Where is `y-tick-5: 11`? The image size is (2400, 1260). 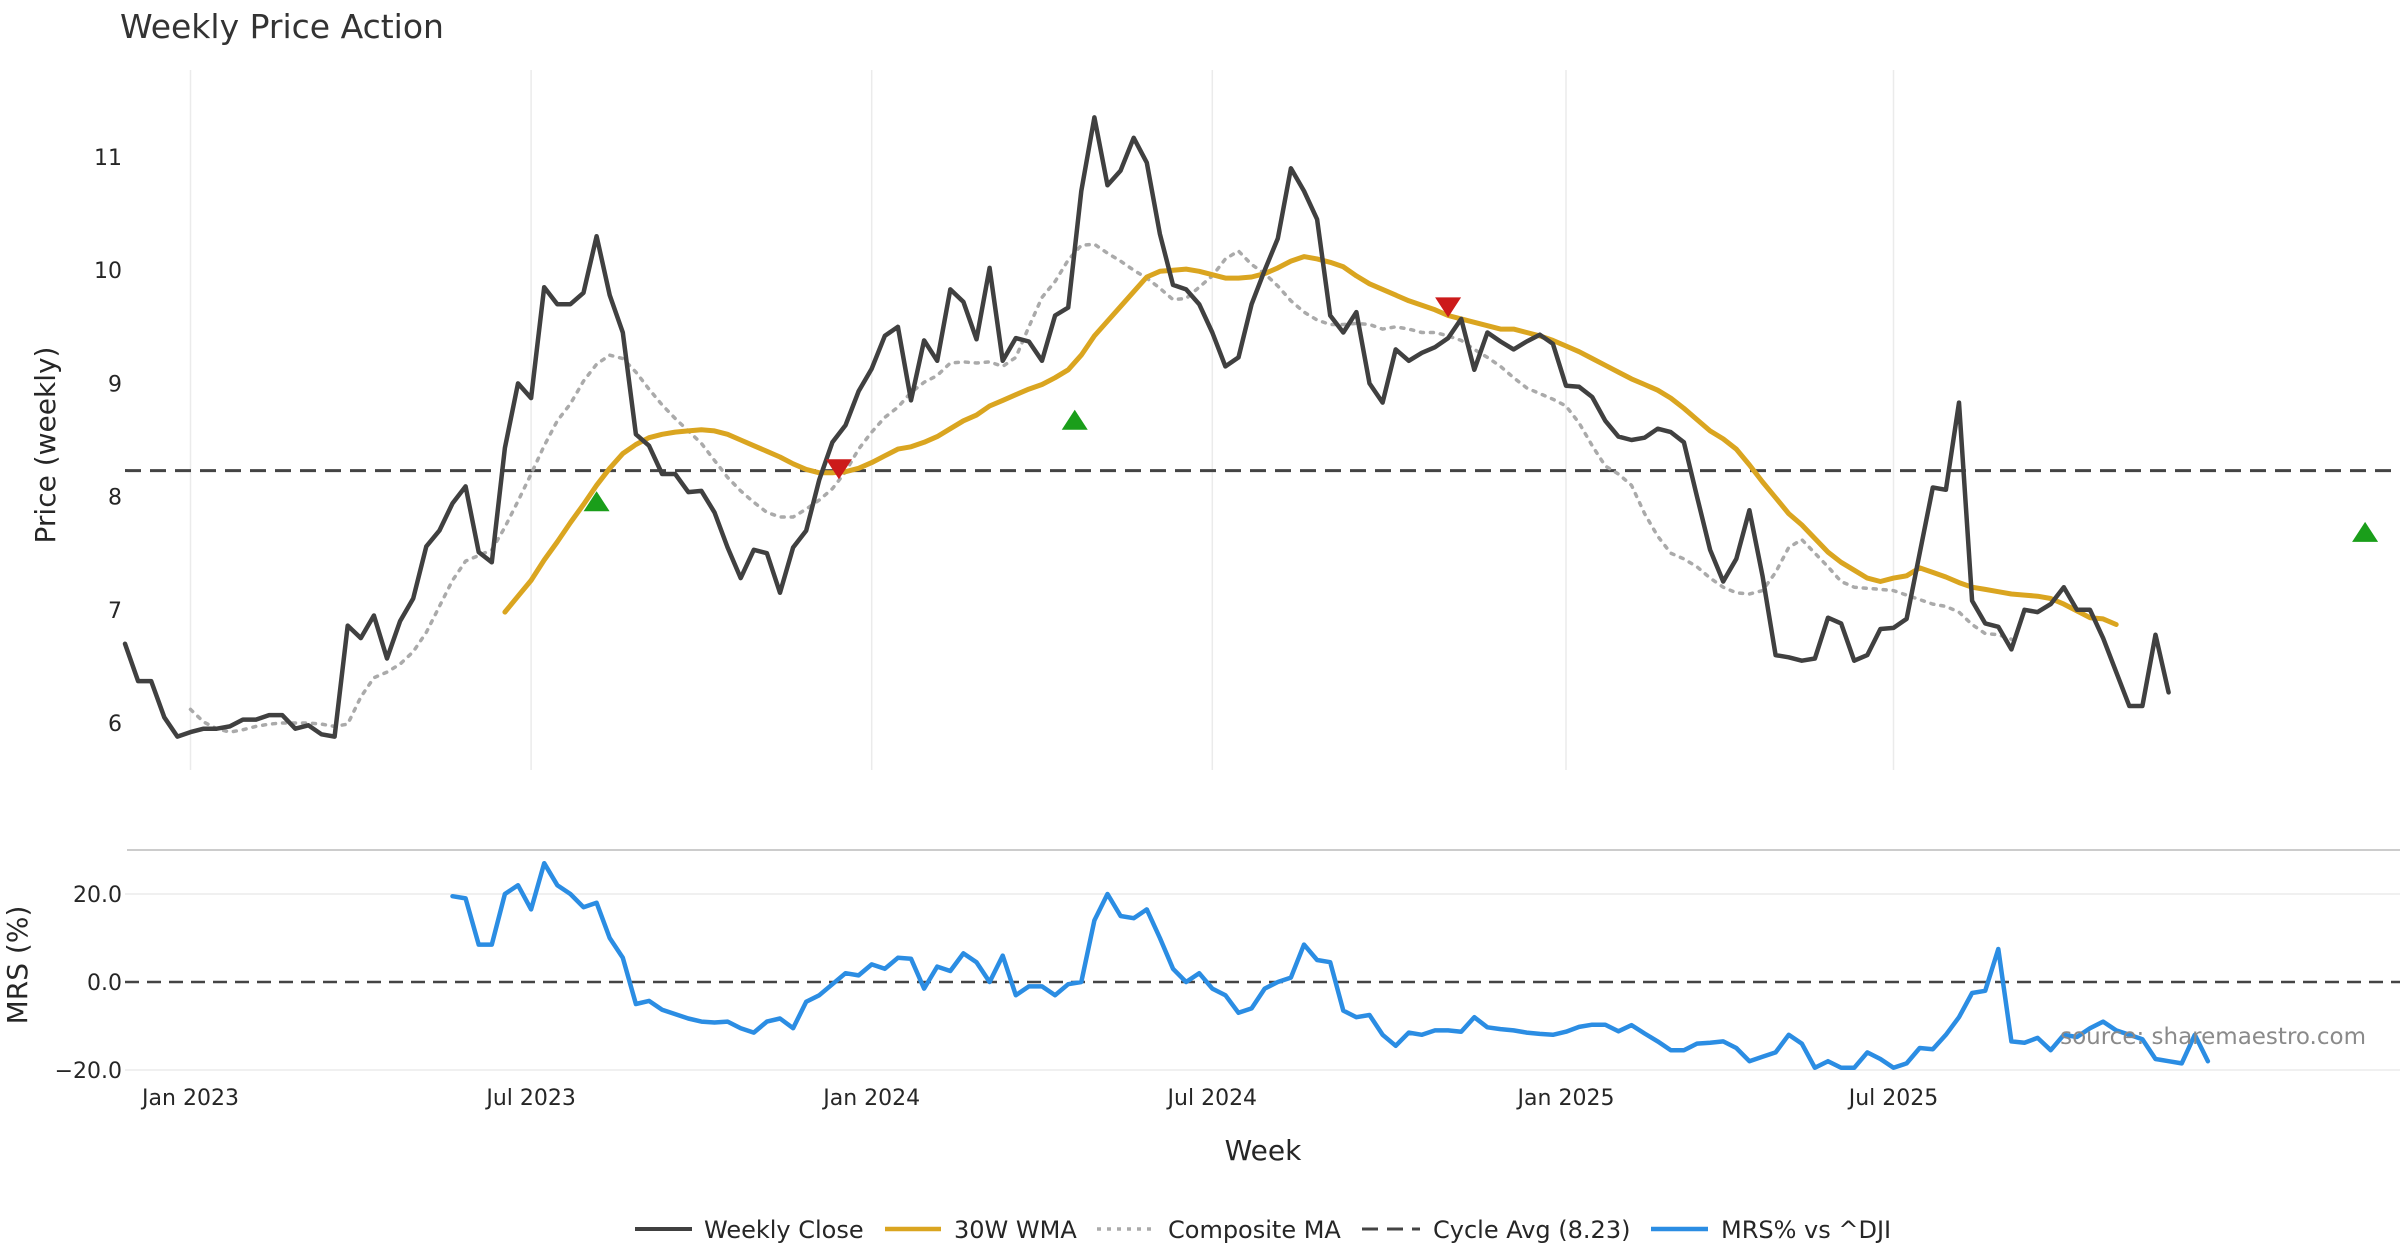
y-tick-5: 11 is located at coordinates (108, 158).